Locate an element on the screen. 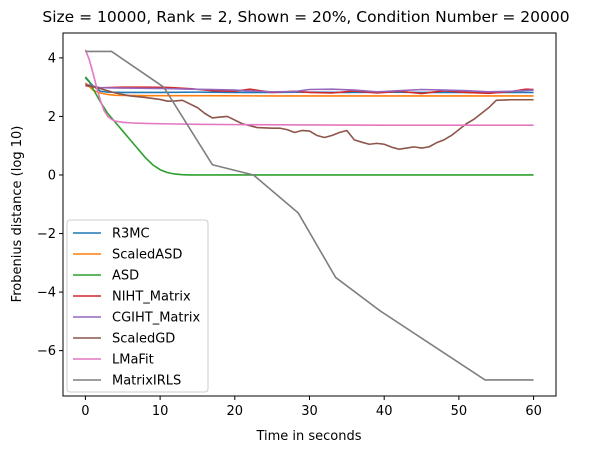  y-tick-label: 2 is located at coordinates (52, 117).